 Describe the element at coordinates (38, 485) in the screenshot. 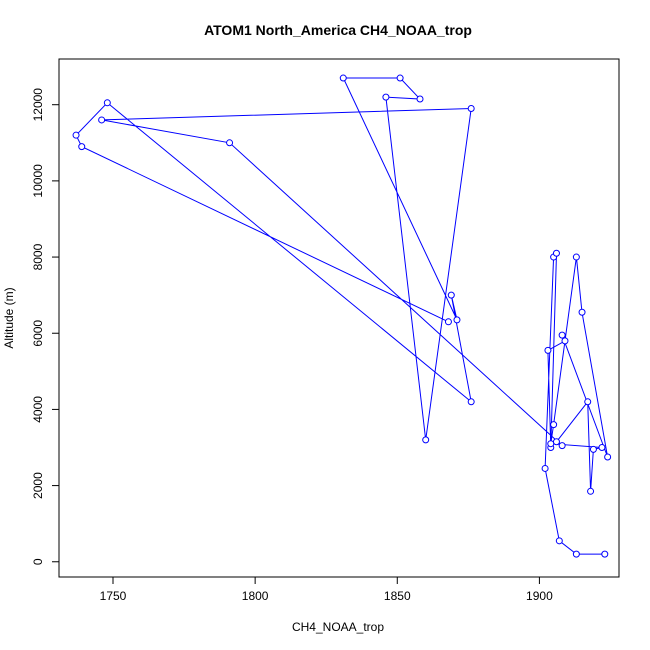

I see `y-tick-label: 2000` at that location.